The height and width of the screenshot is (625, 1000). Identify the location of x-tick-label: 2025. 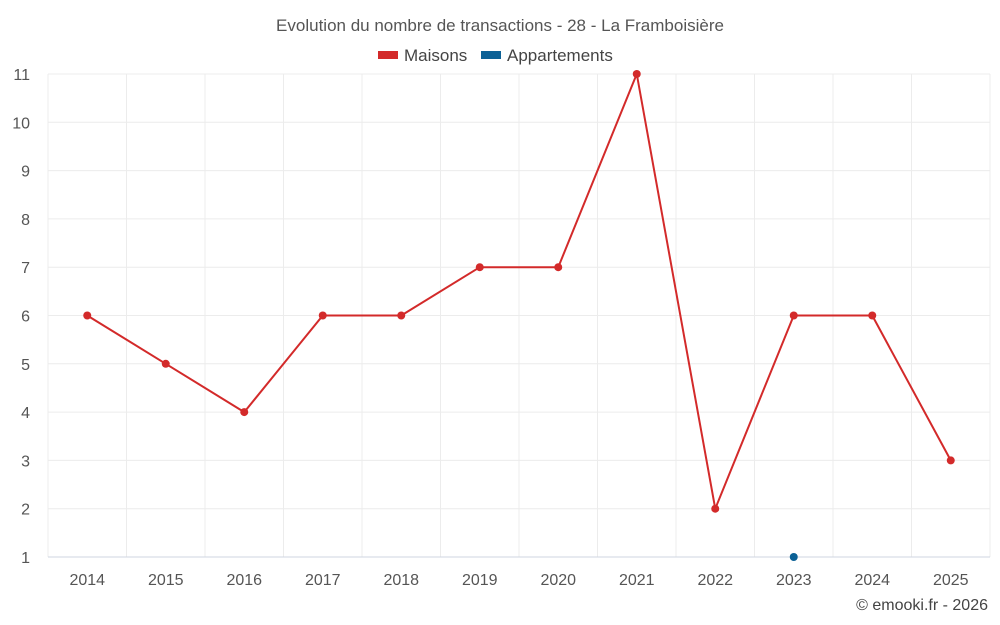
(951, 580).